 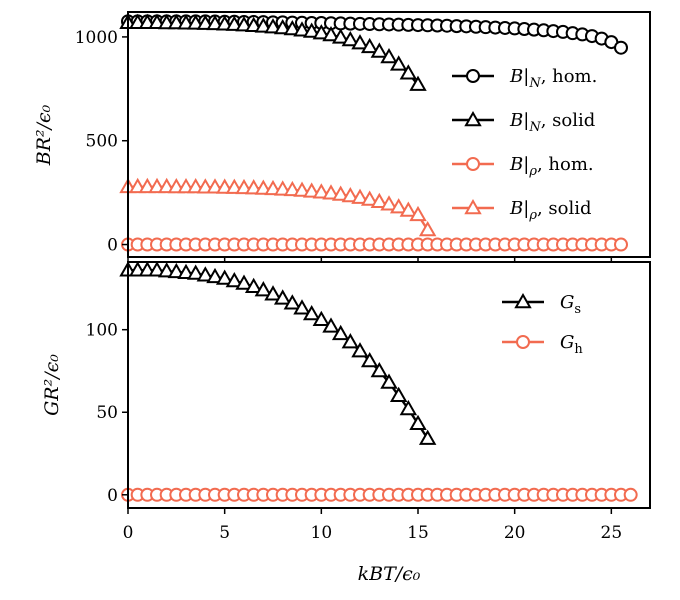 What do you see at coordinates (571, 344) in the screenshot?
I see `legend-label: Gh` at bounding box center [571, 344].